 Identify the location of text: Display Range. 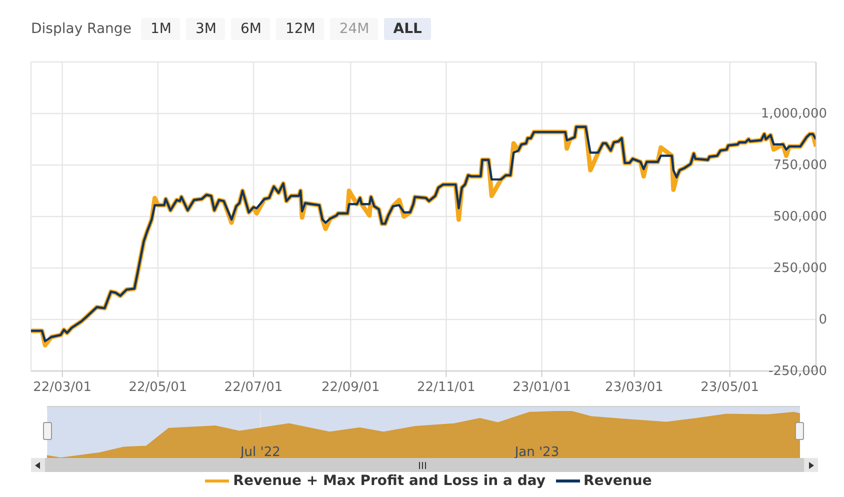
(81, 29).